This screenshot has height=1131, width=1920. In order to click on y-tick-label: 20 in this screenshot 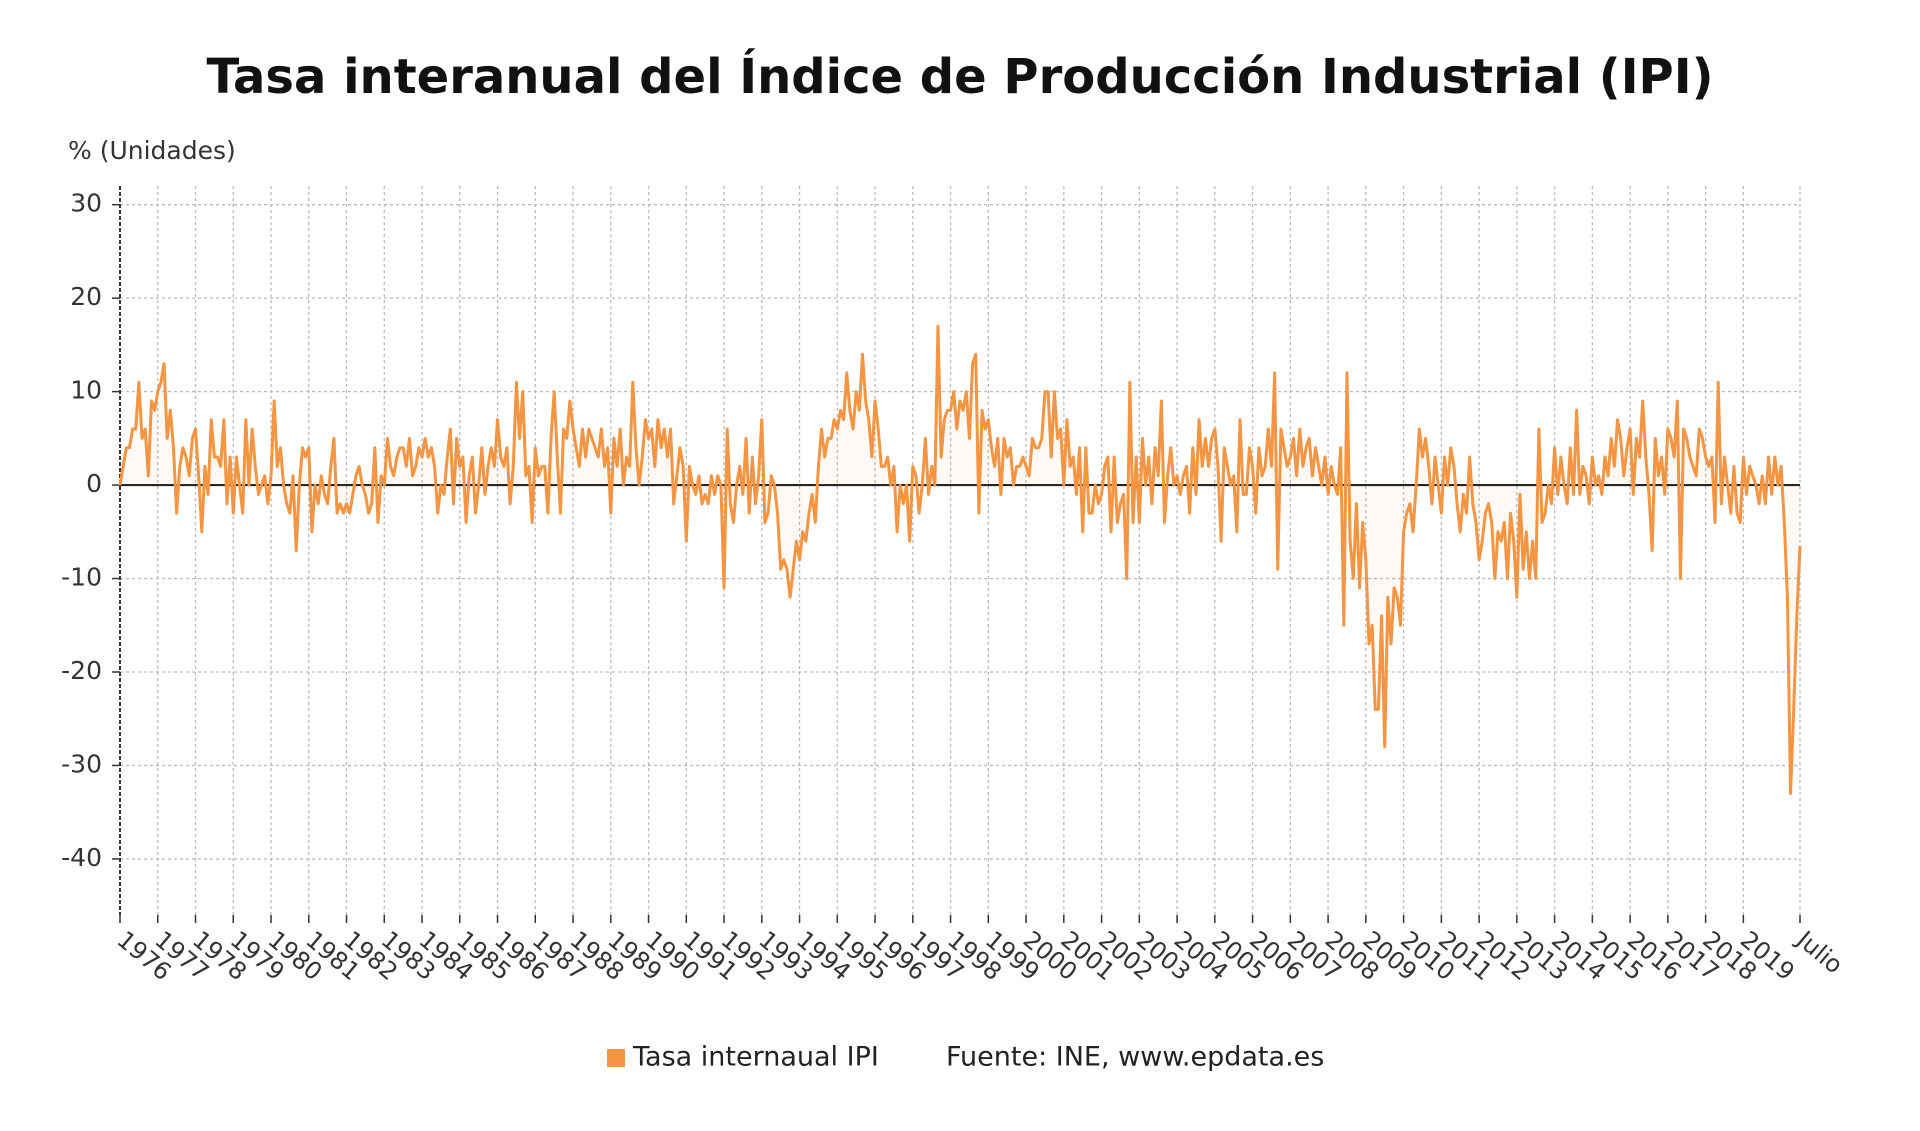, I will do `click(86, 296)`.